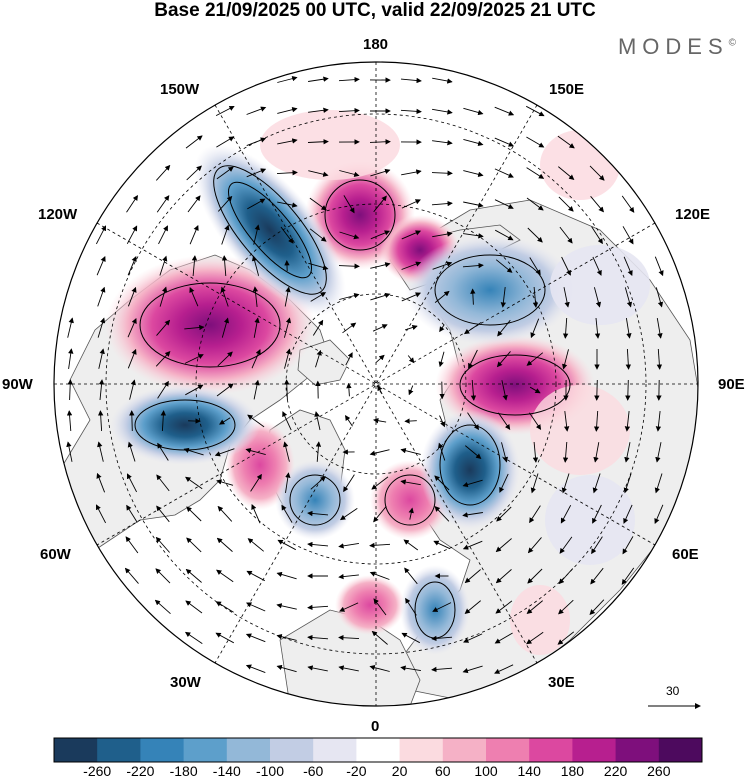 The image size is (750, 783). Describe the element at coordinates (486, 771) in the screenshot. I see `colorbar-tick-label: 100` at that location.